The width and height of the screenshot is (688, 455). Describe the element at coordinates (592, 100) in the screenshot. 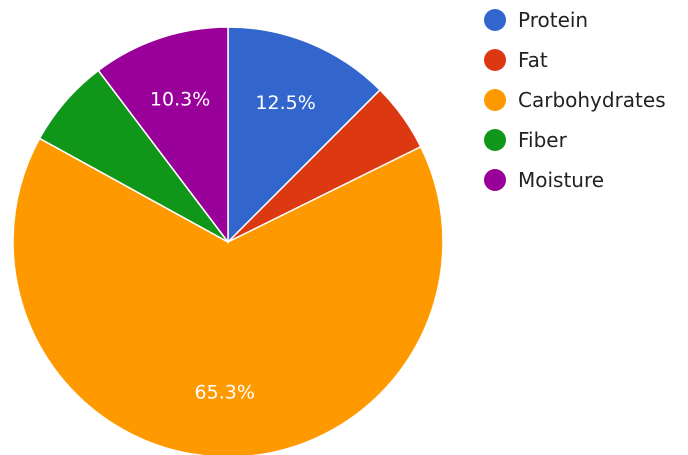

I see `legend-label-carbohydrates: Carbohydrates` at that location.